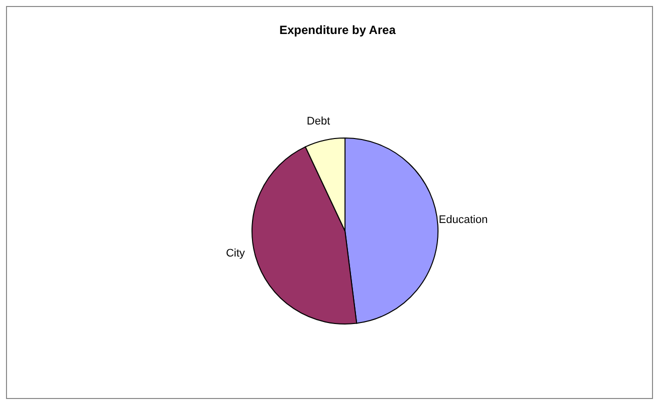 This screenshot has height=401, width=661. I want to click on slice-label: Debt, so click(318, 121).